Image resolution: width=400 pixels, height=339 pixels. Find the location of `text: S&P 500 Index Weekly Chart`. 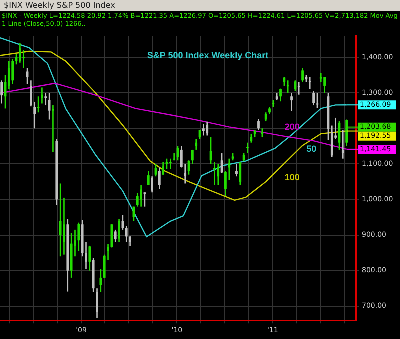

text: S&P 500 Index Weekly Chart is located at coordinates (208, 55).